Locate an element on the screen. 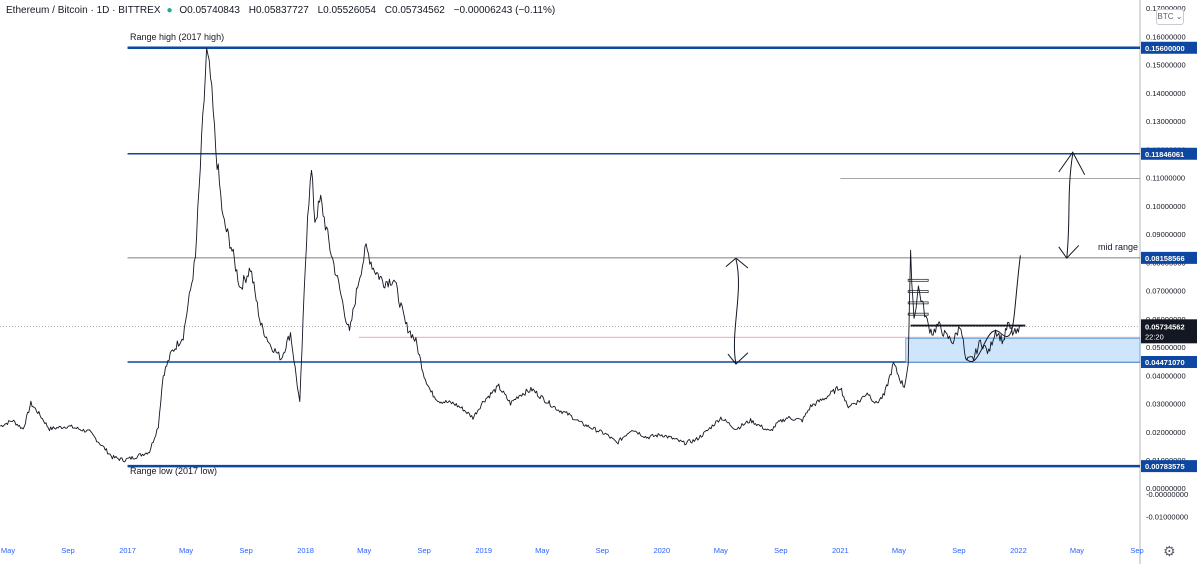 The height and width of the screenshot is (564, 1200). chart-settings-gear-icon: ⚙ is located at coordinates (1169, 551).